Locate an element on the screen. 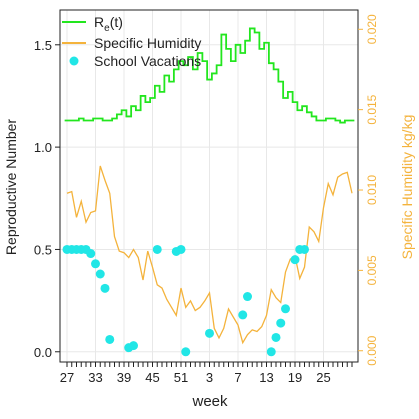 The width and height of the screenshot is (419, 419). y-right-tick-label-3: 0.015 is located at coordinates (372, 109).